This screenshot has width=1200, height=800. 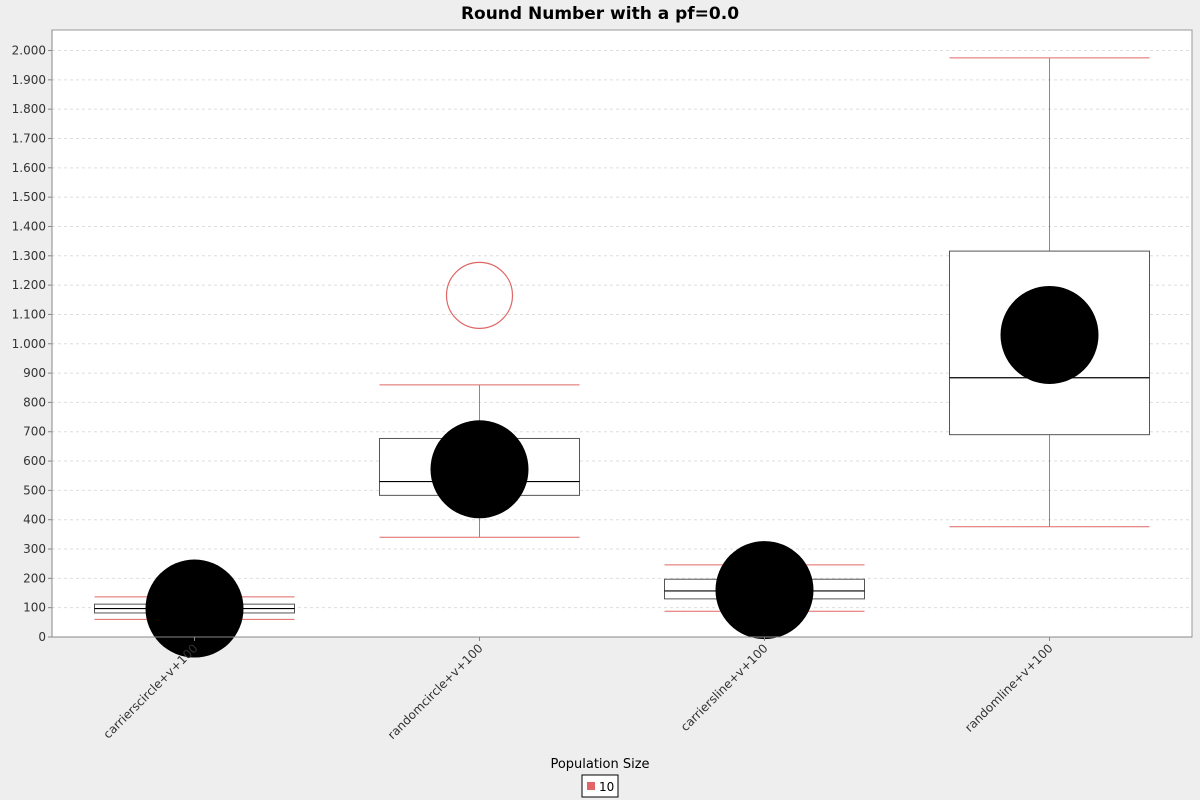 I want to click on y-tick-label: 300, so click(x=34, y=549).